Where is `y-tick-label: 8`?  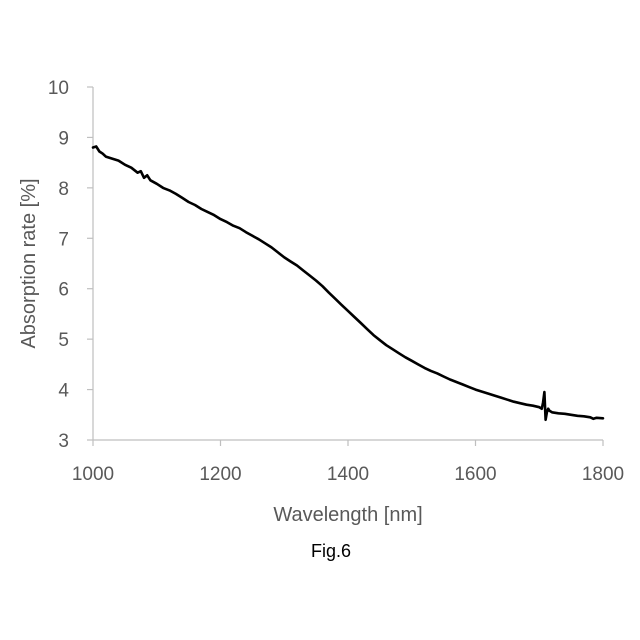 y-tick-label: 8 is located at coordinates (63, 189).